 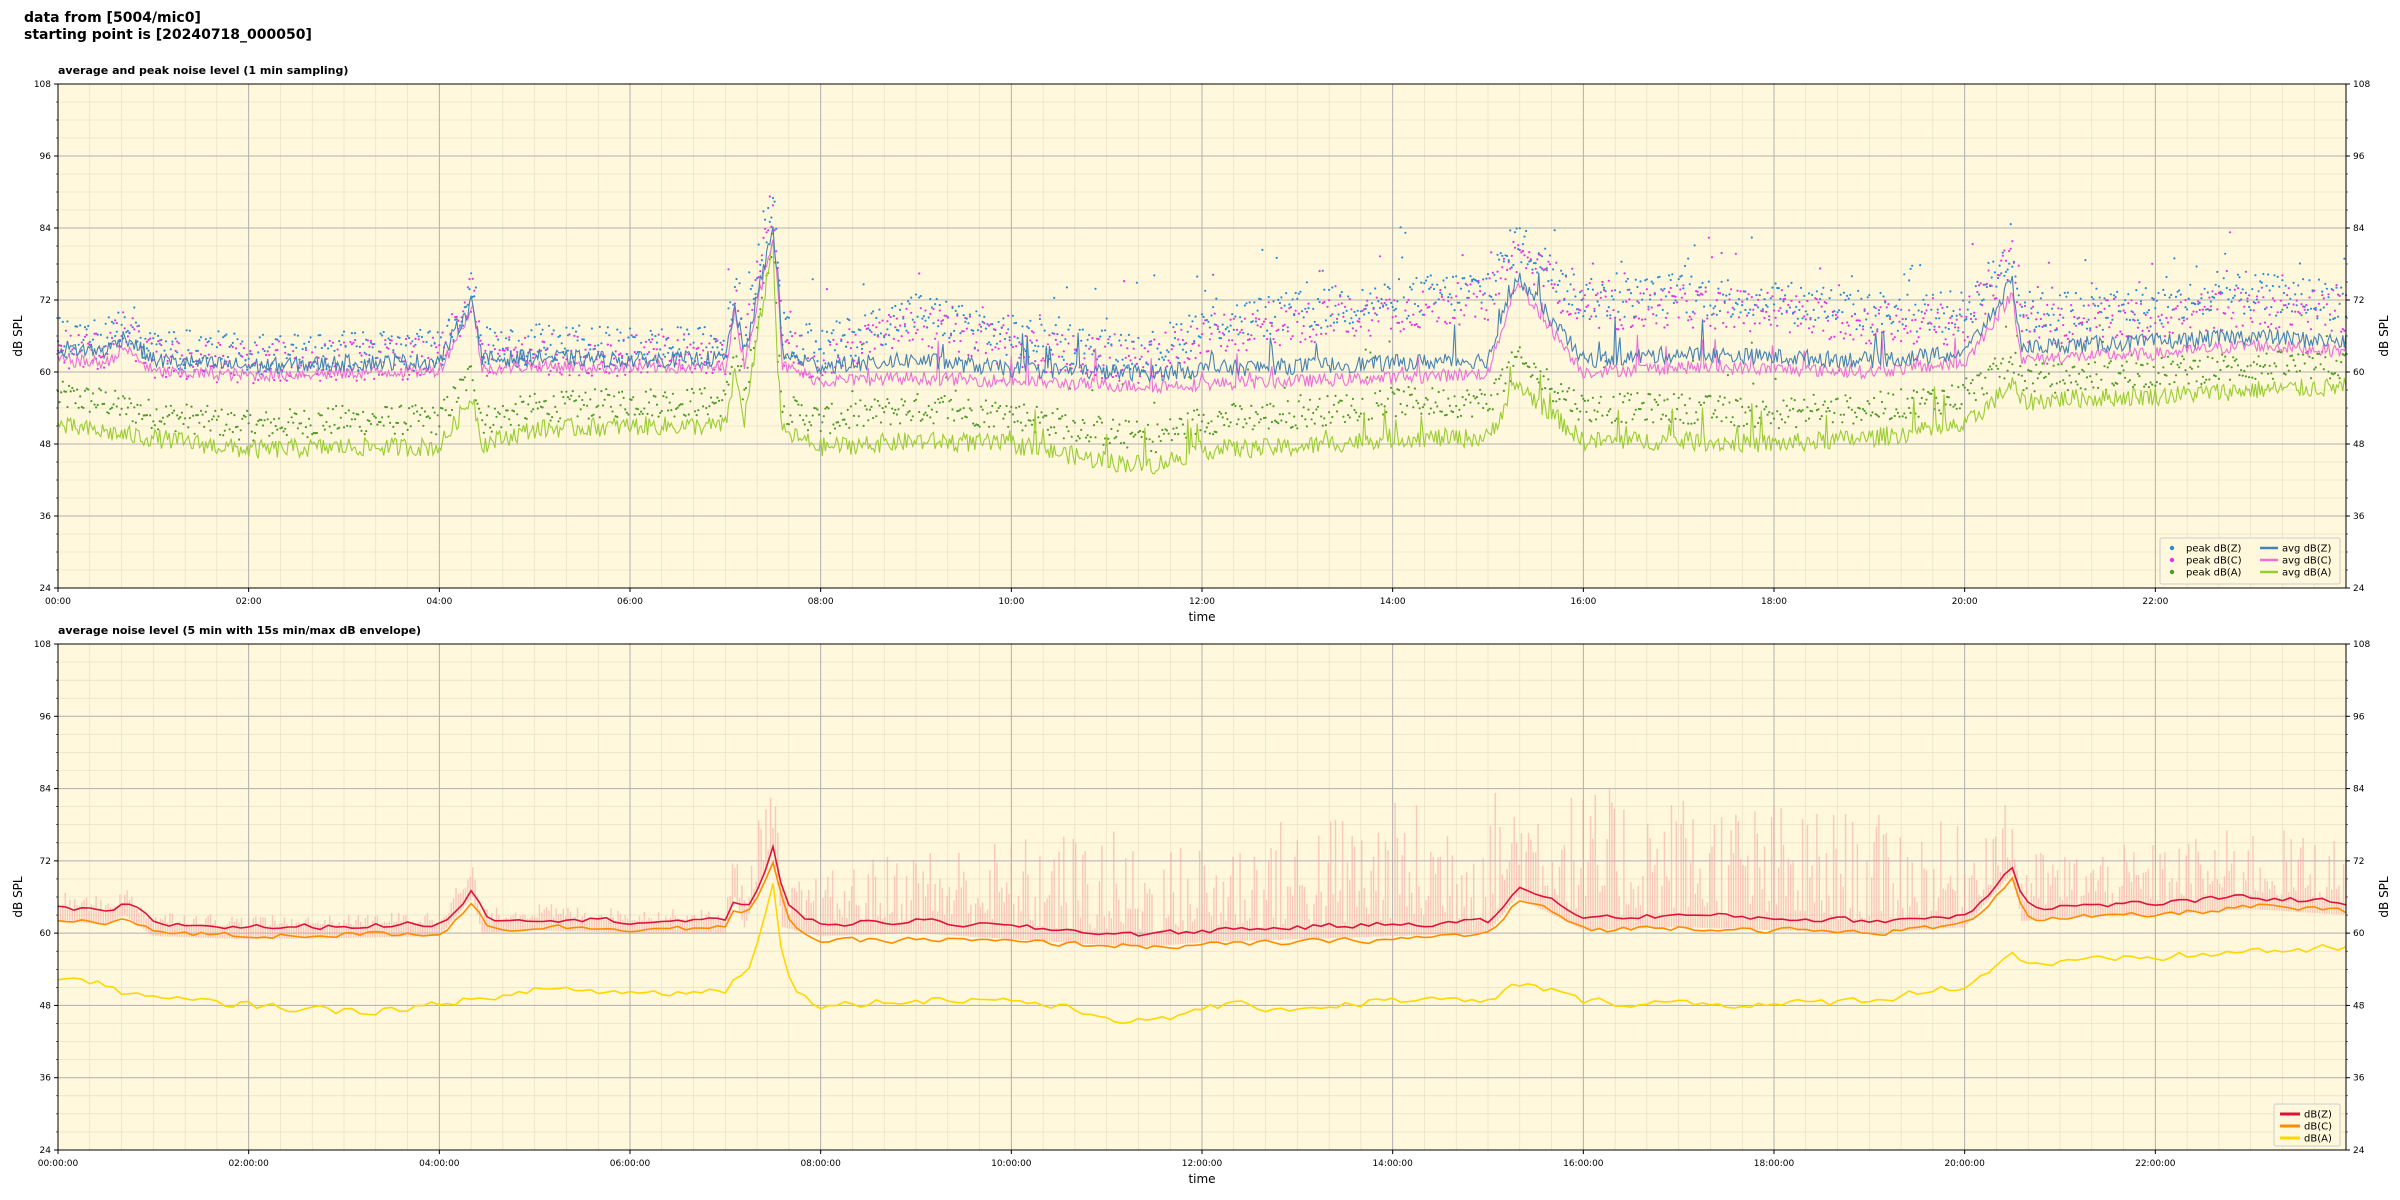 I want to click on y-tick-label: 36, so click(x=46, y=517).